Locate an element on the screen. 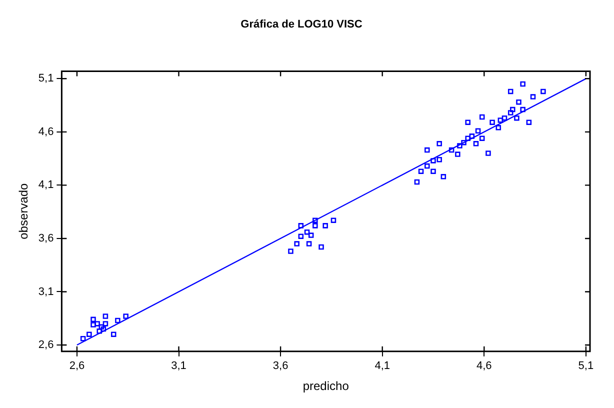 This screenshot has height=408, width=614. x-axis-title: predicho is located at coordinates (326, 386).